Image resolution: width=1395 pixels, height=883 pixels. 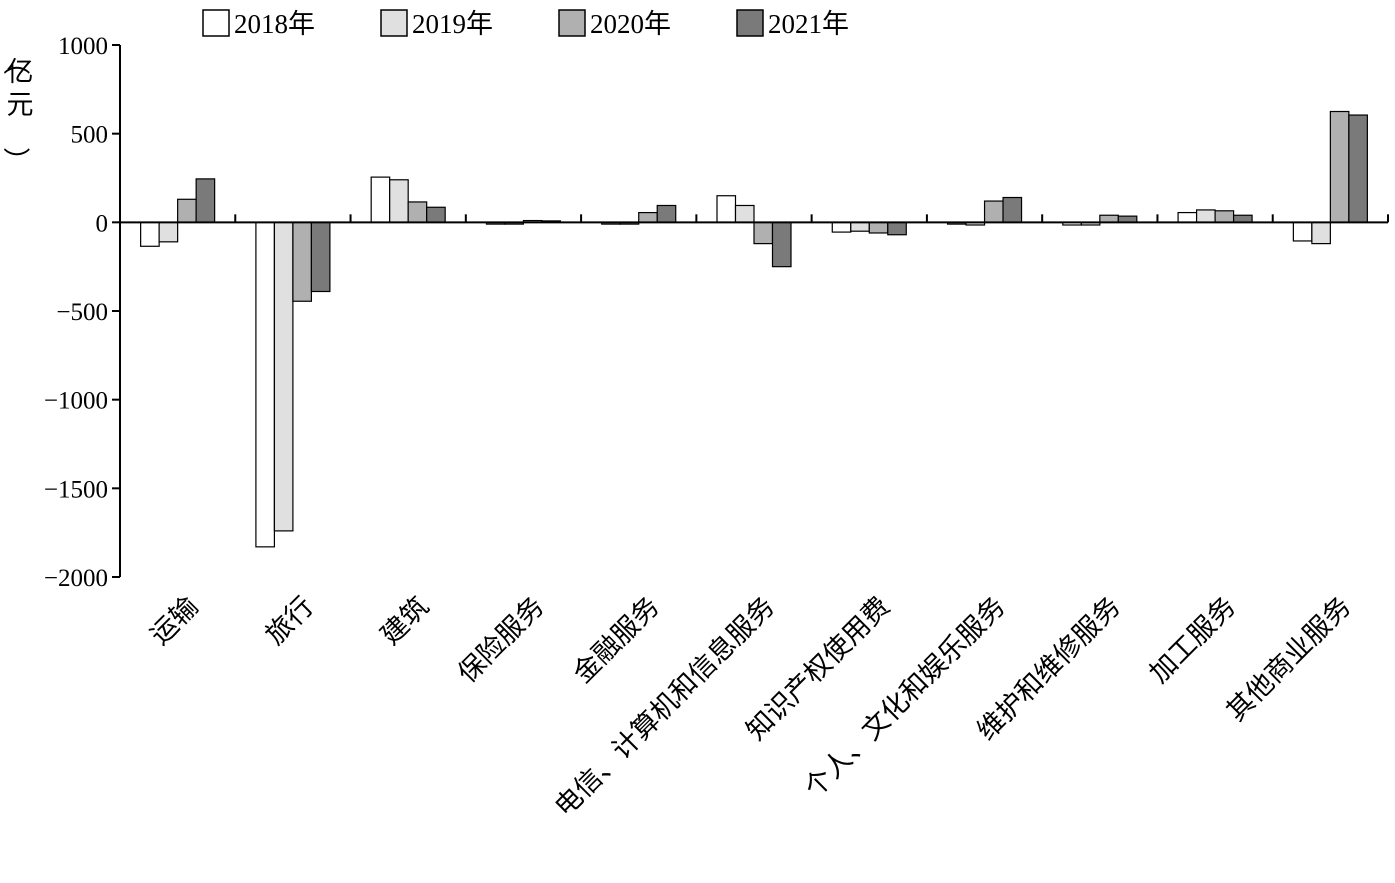 What do you see at coordinates (1187, 217) in the screenshot?
I see `bar-2018年-加工服务` at bounding box center [1187, 217].